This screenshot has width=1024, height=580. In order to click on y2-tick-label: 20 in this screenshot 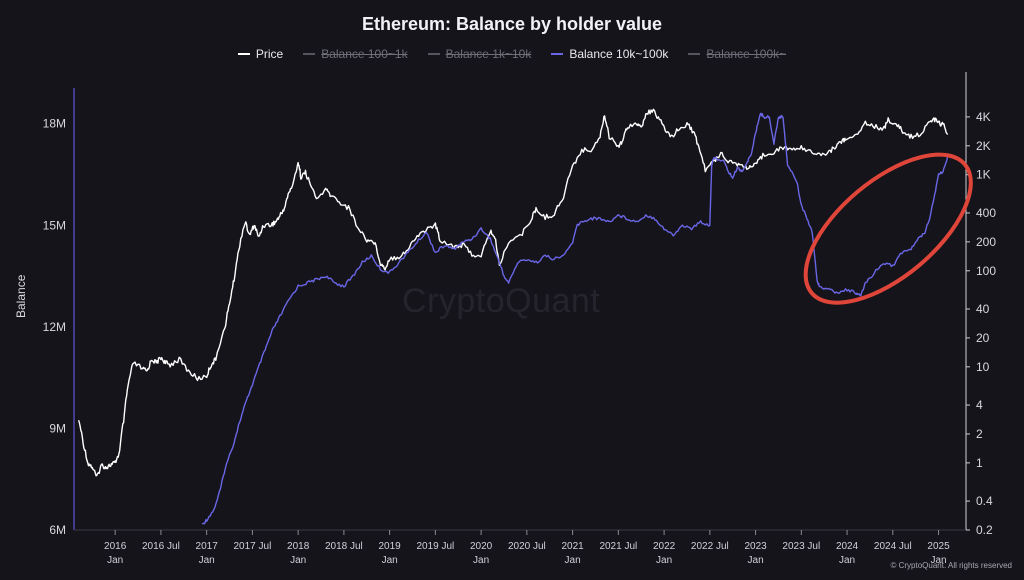, I will do `click(983, 338)`.